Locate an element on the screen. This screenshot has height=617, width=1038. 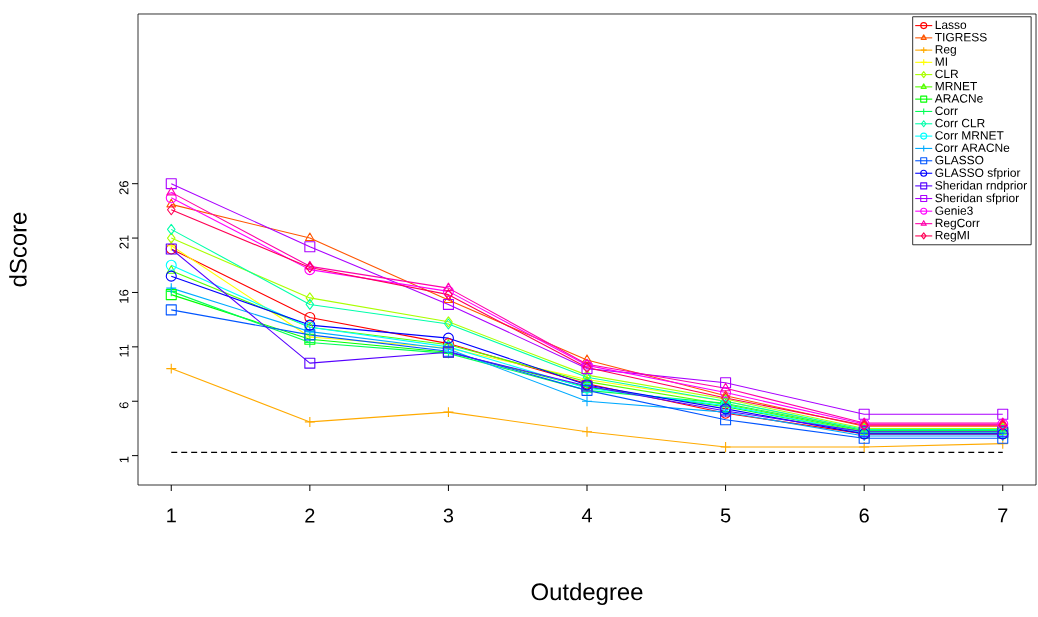
x-axis-title: Outdegree is located at coordinates (587, 594).